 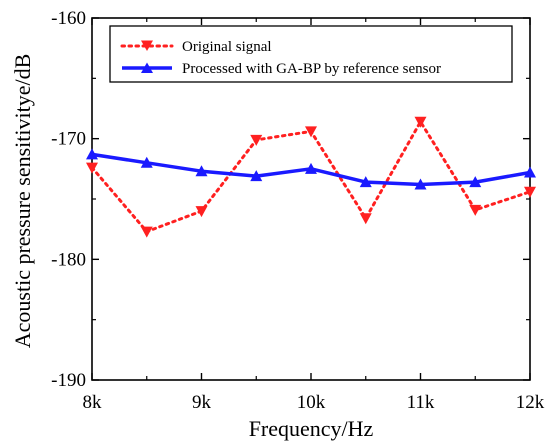 I want to click on y-axis-title: Acoustic pressure sensitivitye/dB, so click(x=22, y=201).